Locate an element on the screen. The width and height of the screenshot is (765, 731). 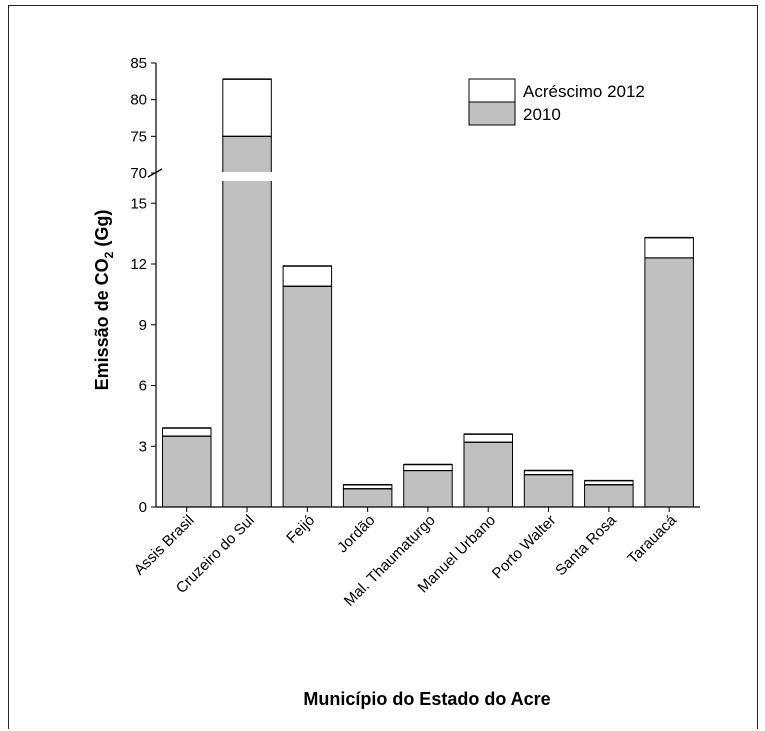
y-axis-title: Emissão de CO2 (Gg) is located at coordinates (104, 300).